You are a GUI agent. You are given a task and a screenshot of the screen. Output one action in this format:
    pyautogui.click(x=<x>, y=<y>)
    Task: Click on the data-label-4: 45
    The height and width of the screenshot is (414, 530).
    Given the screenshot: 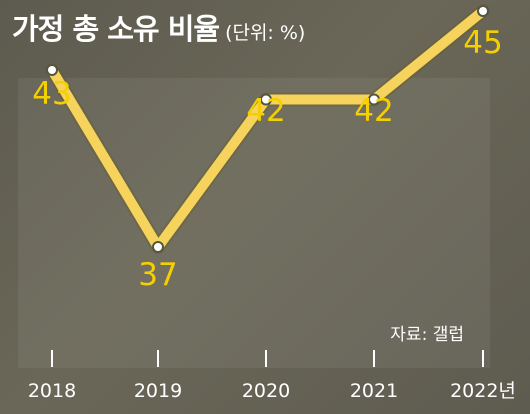 What is the action you would take?
    pyautogui.click(x=482, y=43)
    